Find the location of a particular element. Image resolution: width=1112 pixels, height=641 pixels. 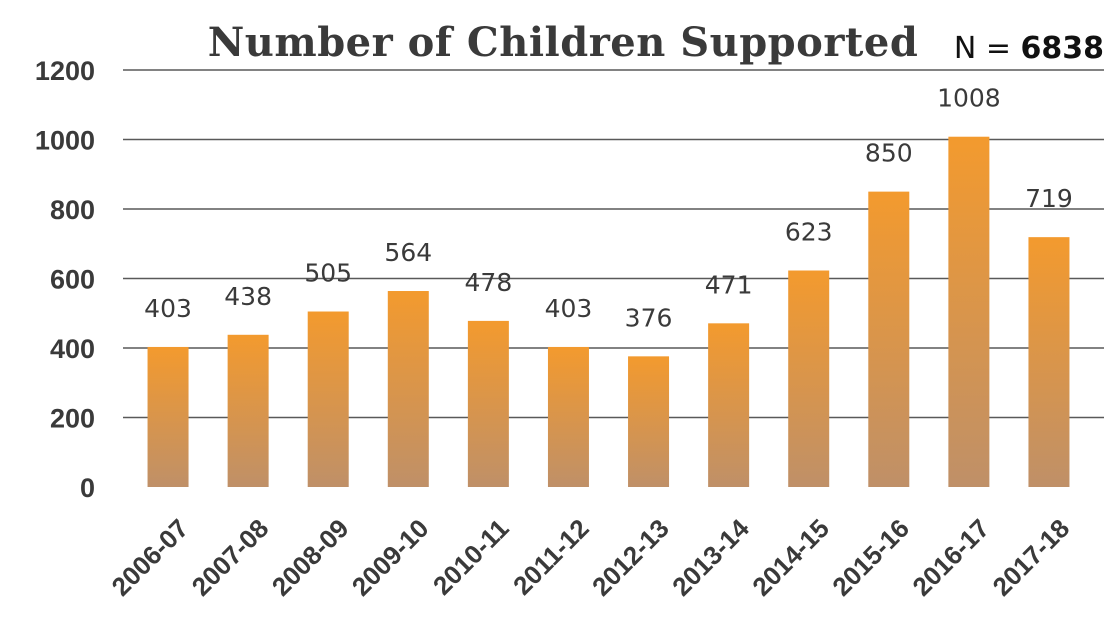

y-axis-ticks: 0 200 400 600 800 1000 1200 is located at coordinates (65, 279).